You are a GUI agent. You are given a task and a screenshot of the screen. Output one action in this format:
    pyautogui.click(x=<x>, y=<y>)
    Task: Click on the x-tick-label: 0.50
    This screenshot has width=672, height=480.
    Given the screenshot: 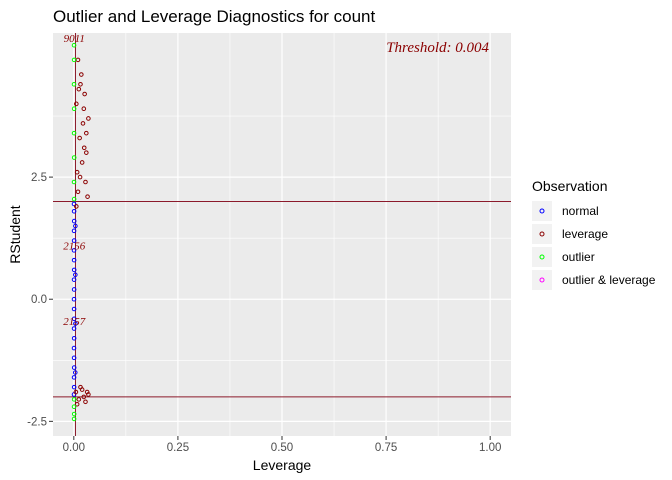 What is the action you would take?
    pyautogui.click(x=282, y=448)
    